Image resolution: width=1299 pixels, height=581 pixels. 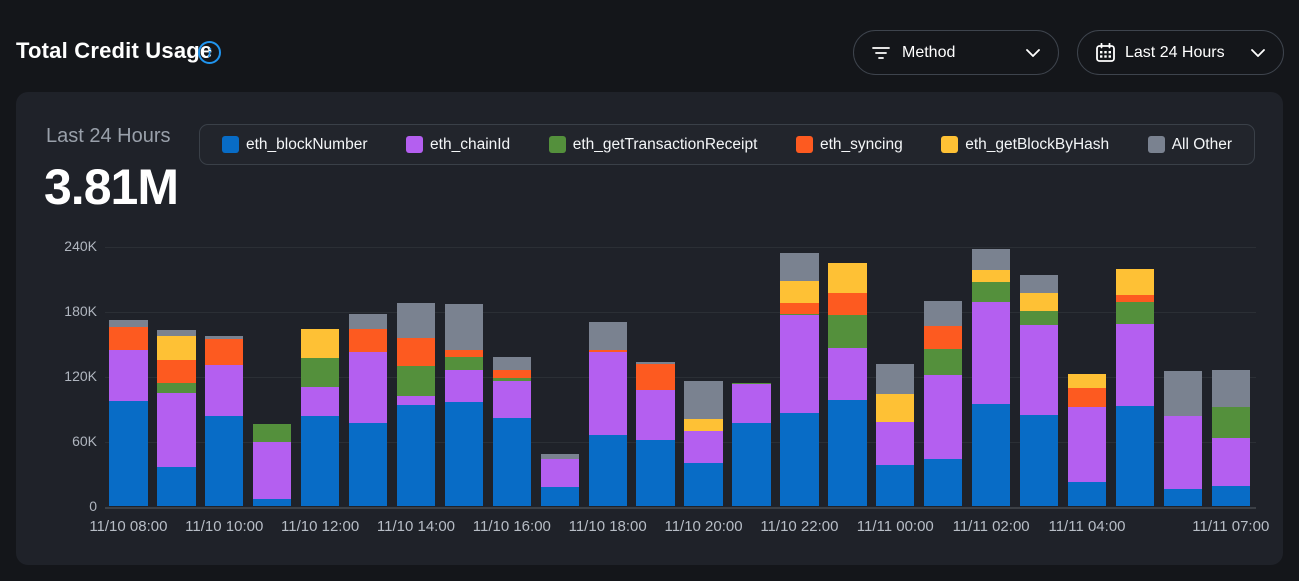 I want to click on info-icon: i, so click(x=209, y=52).